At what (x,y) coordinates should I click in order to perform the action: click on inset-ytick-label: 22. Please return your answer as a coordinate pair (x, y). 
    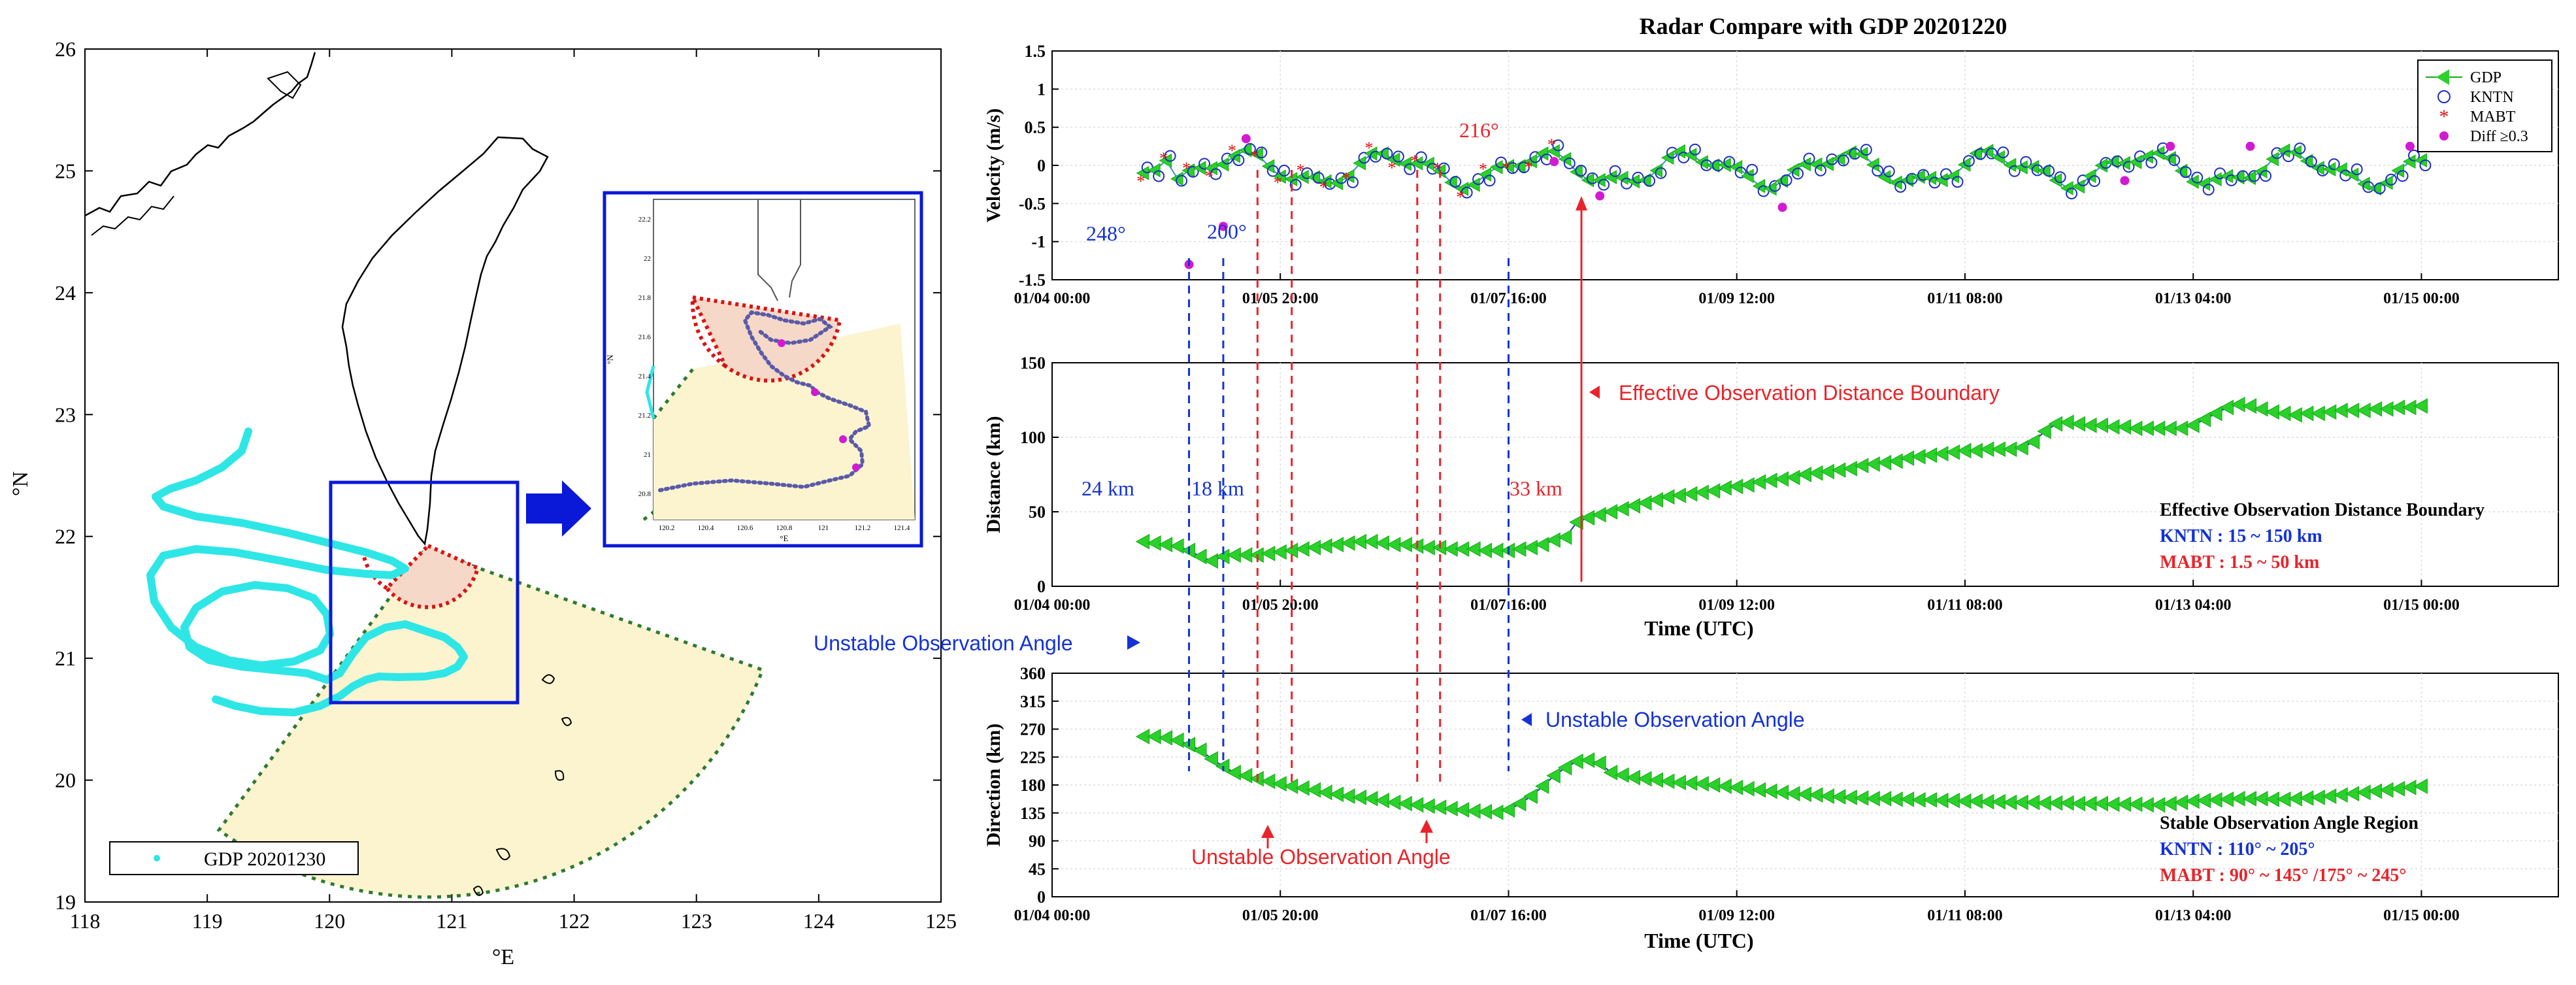
    Looking at the image, I should click on (647, 259).